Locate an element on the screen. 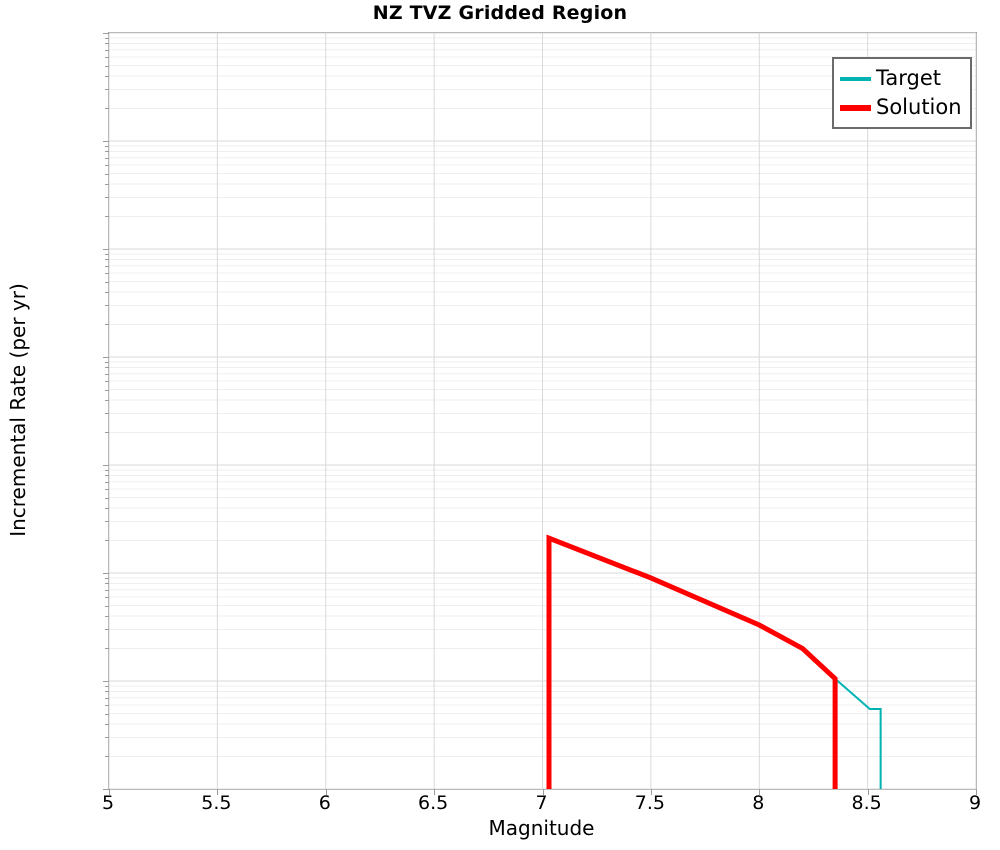 Image resolution: width=1000 pixels, height=850 pixels. legend-item-target: Target is located at coordinates (901, 78).